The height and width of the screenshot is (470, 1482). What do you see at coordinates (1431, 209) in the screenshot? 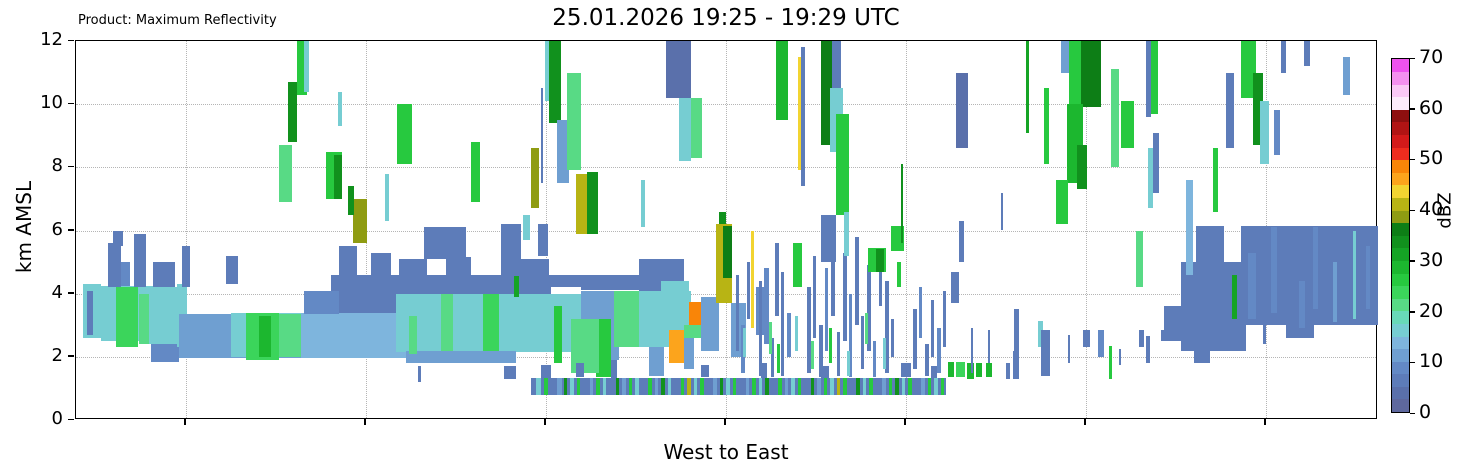
I see `colorbar-tick-label: 40` at bounding box center [1431, 209].